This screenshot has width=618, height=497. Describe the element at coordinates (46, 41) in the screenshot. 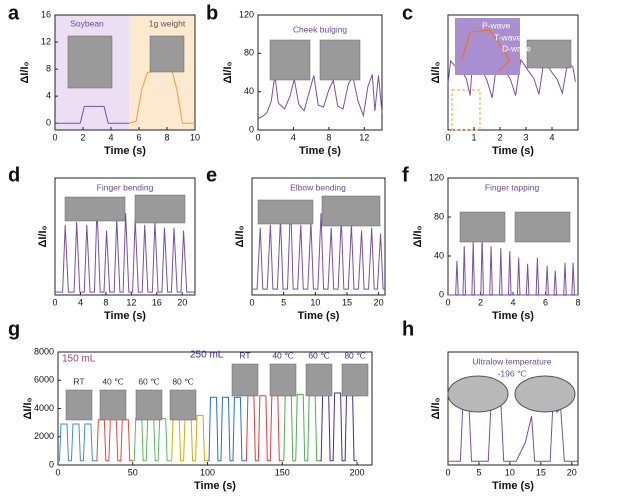

I see `y-tick-label: 12` at that location.